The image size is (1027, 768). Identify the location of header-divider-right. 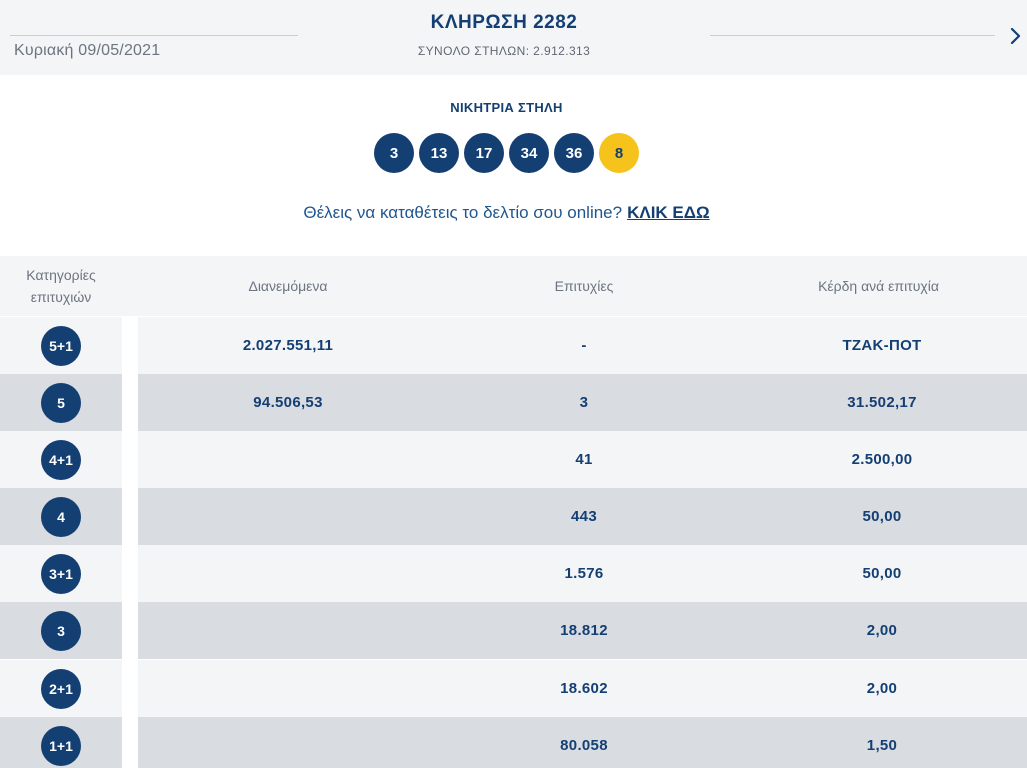
(852, 35).